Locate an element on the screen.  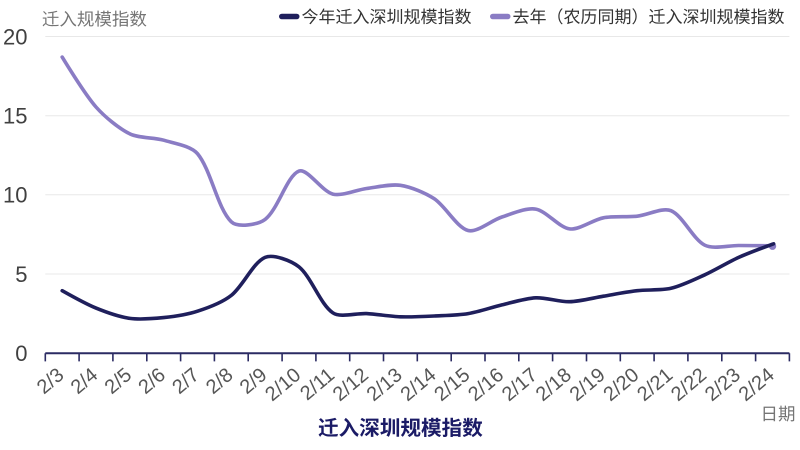
svg-text: 0 is located at coordinates (21, 353).